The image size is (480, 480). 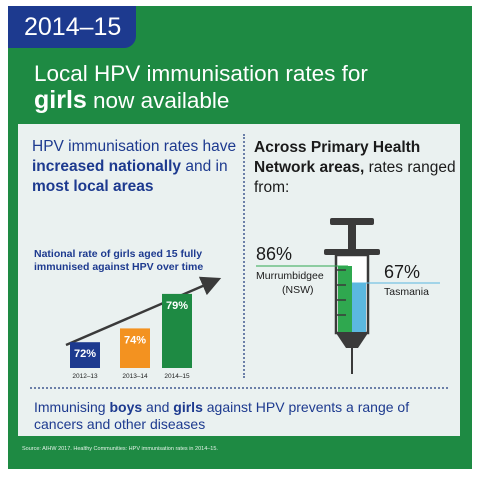 I want to click on bar-value-label: 72%, so click(x=85, y=354).